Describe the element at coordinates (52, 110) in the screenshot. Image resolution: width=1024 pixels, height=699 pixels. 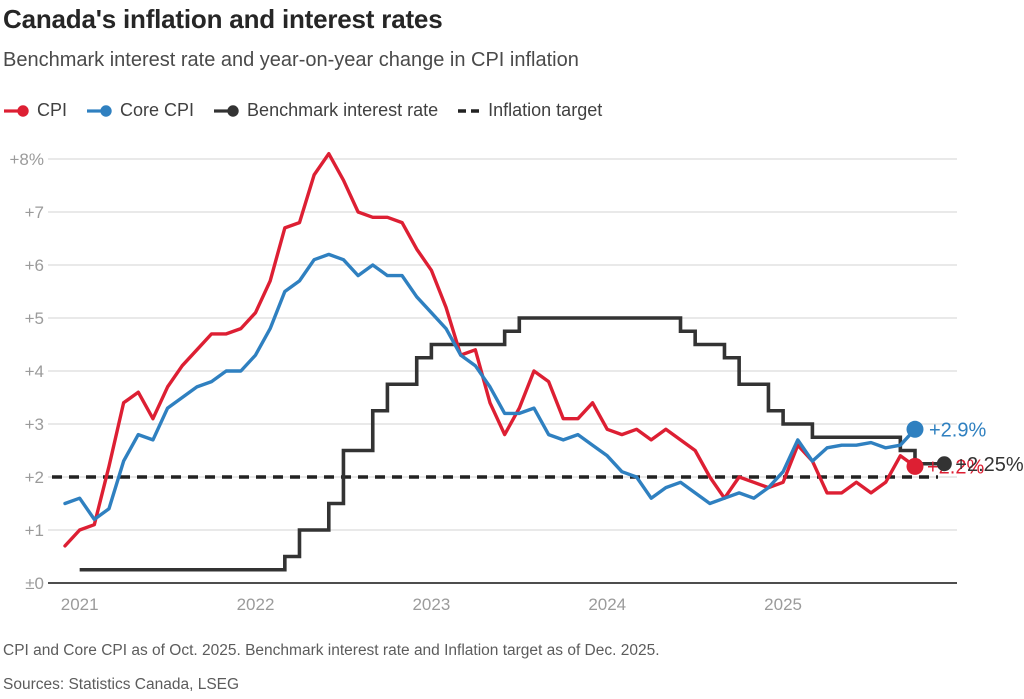
I see `legend-label-cpi: CPI` at that location.